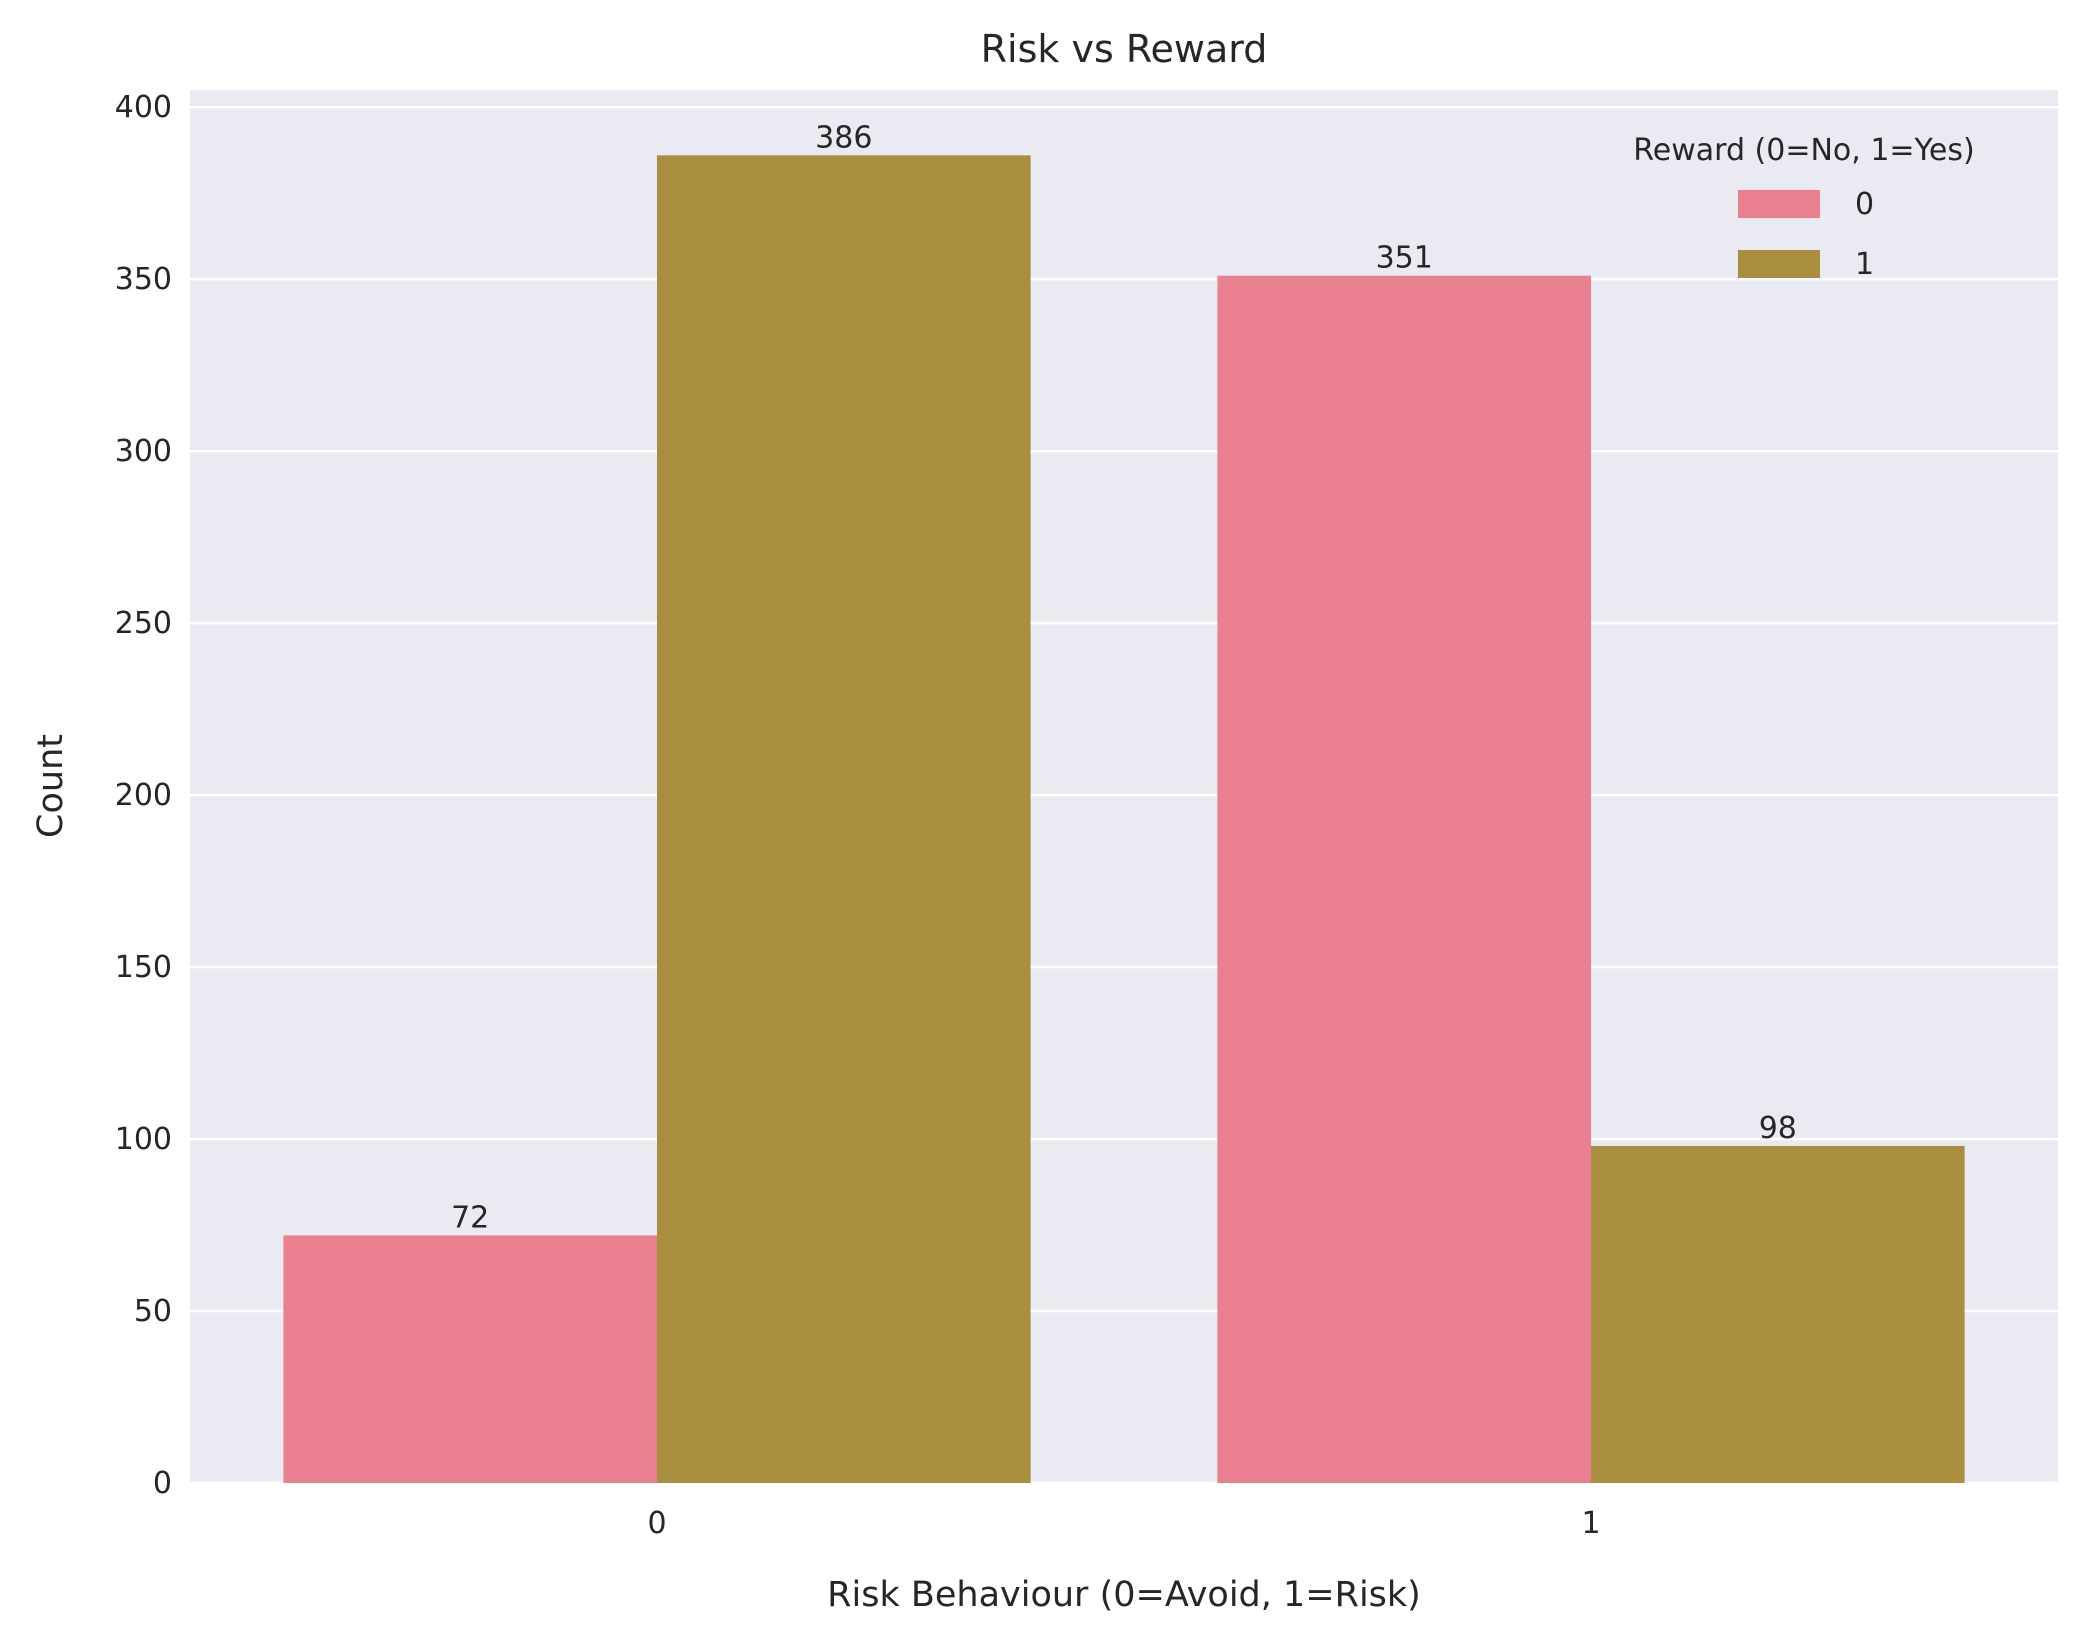  I want to click on y-tick-label: 150, so click(143, 967).